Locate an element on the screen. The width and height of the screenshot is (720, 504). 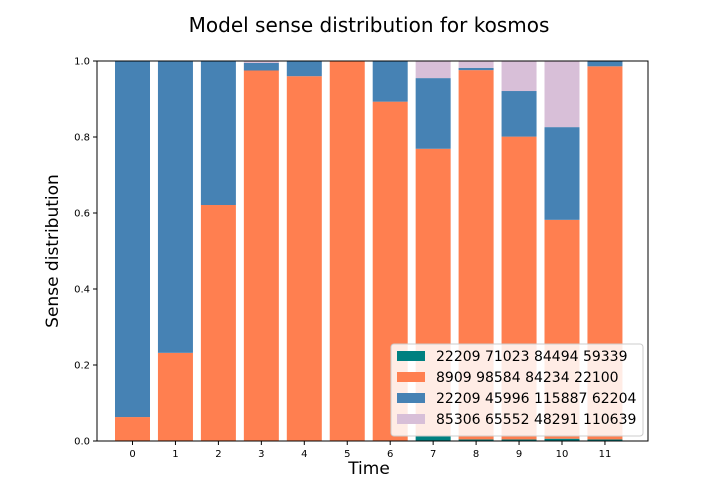
legend-label: 85306 65552 48291 110639 is located at coordinates (536, 420).